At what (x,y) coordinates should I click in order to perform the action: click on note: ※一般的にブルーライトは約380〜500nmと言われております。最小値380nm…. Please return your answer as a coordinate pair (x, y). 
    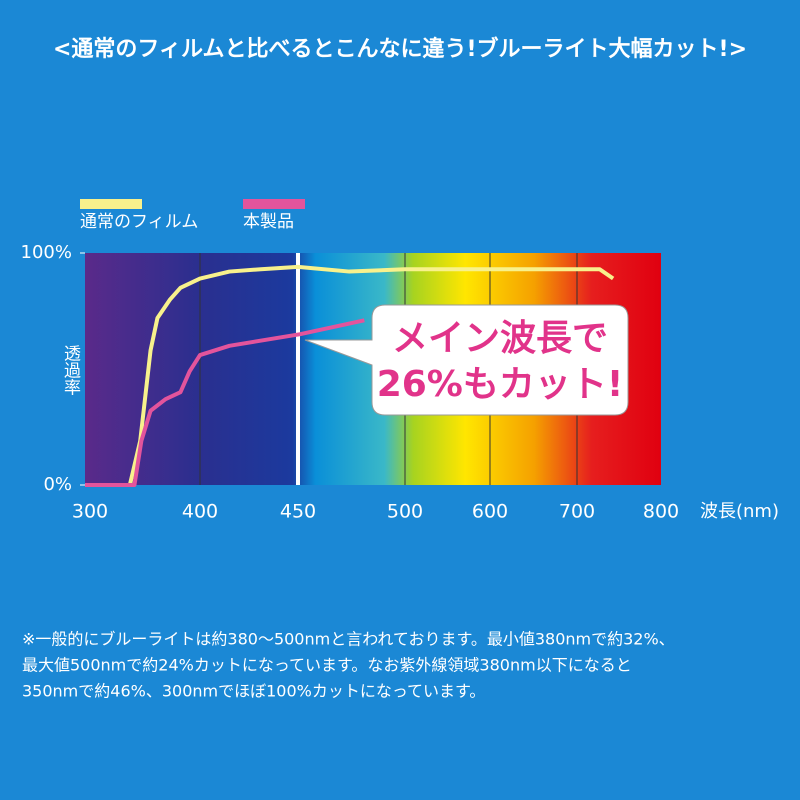
    Looking at the image, I should click on (348, 639).